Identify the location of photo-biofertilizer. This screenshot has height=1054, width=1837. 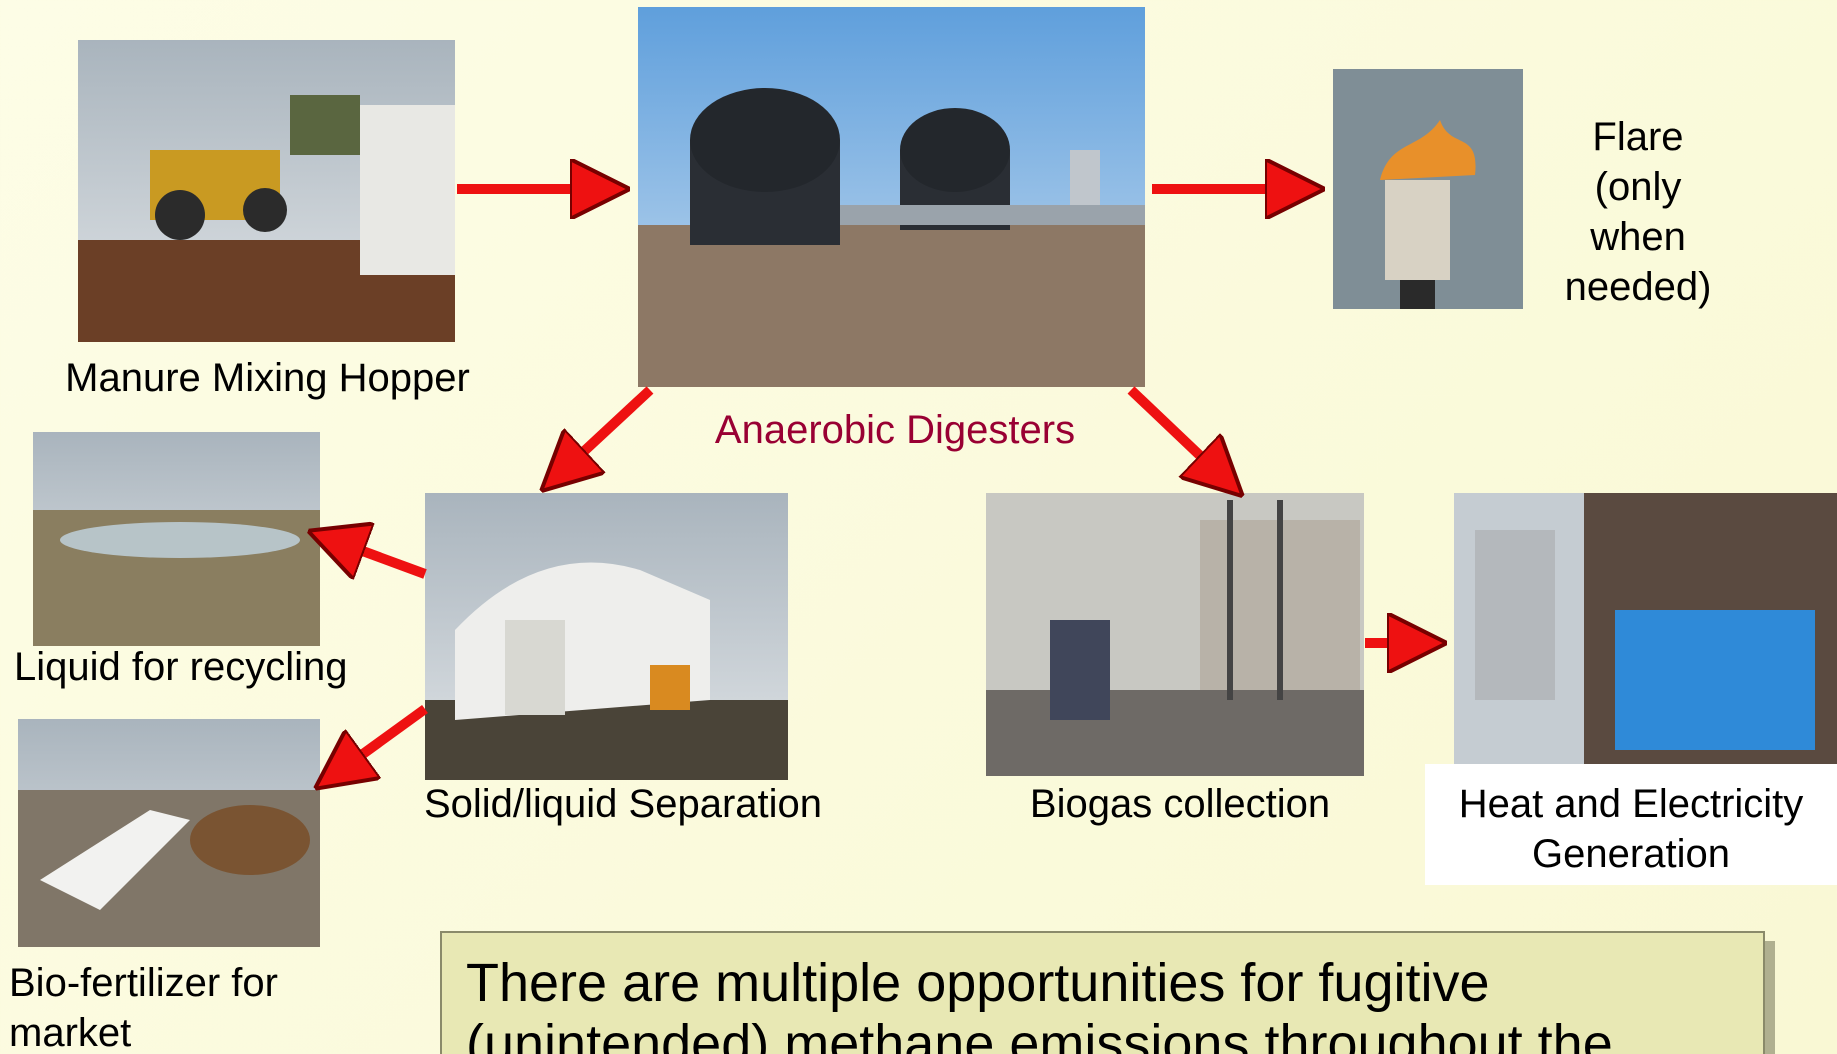
(169, 833).